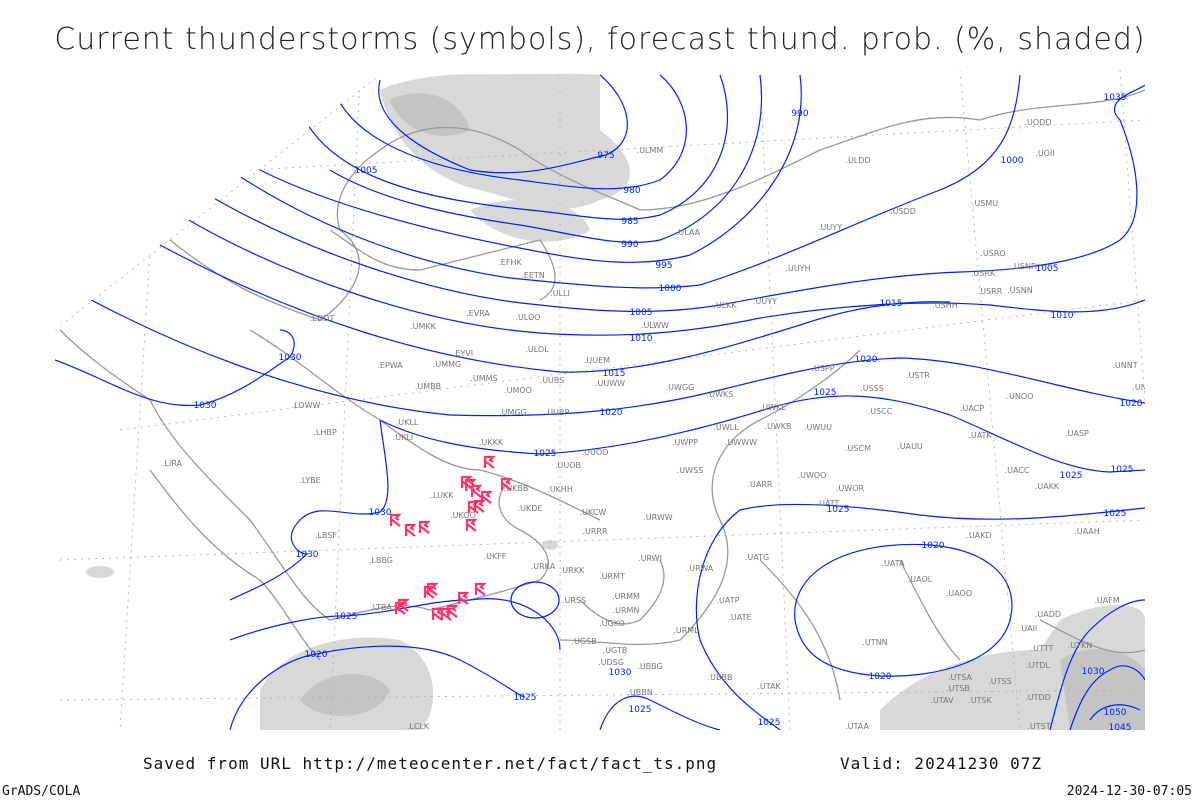  I want to click on station-label: .UWWW, so click(741, 442).